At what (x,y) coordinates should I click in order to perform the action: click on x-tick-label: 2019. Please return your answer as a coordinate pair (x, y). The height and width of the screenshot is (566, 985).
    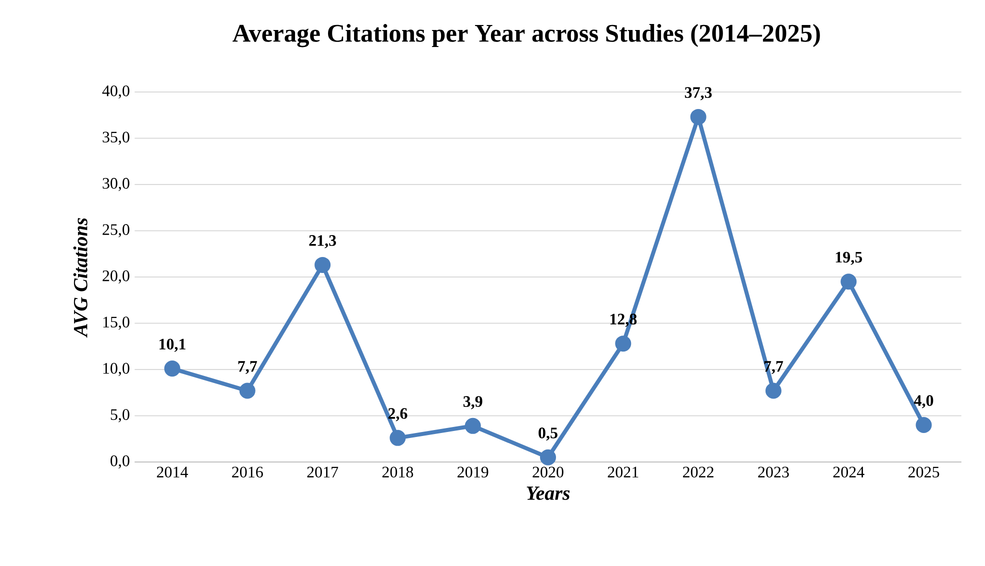
    Looking at the image, I should click on (473, 472).